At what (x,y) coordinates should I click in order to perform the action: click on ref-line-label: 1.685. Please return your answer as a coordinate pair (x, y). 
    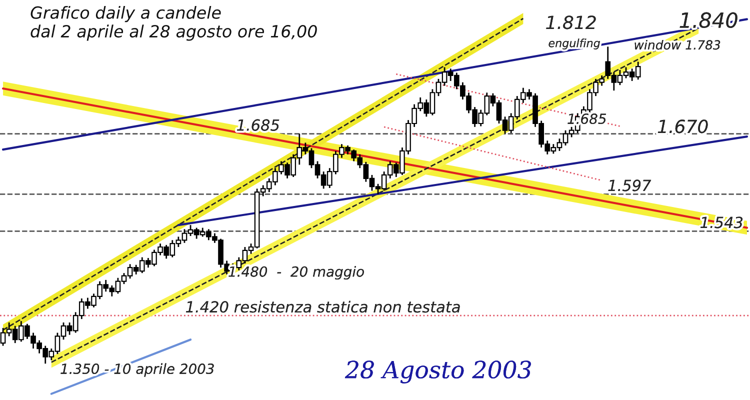
    Looking at the image, I should click on (258, 125).